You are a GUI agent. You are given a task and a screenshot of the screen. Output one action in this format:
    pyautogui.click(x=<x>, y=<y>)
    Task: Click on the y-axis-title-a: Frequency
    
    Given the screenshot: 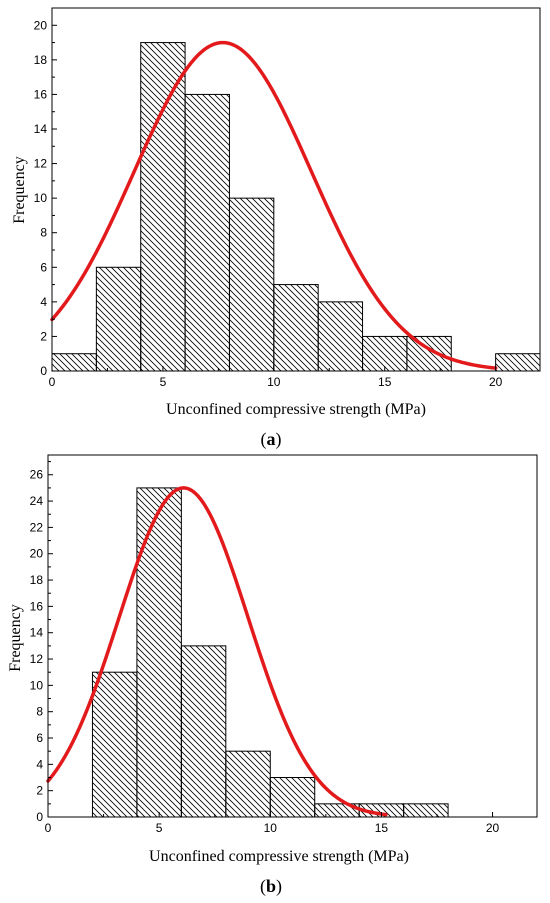 What is the action you would take?
    pyautogui.click(x=19, y=190)
    